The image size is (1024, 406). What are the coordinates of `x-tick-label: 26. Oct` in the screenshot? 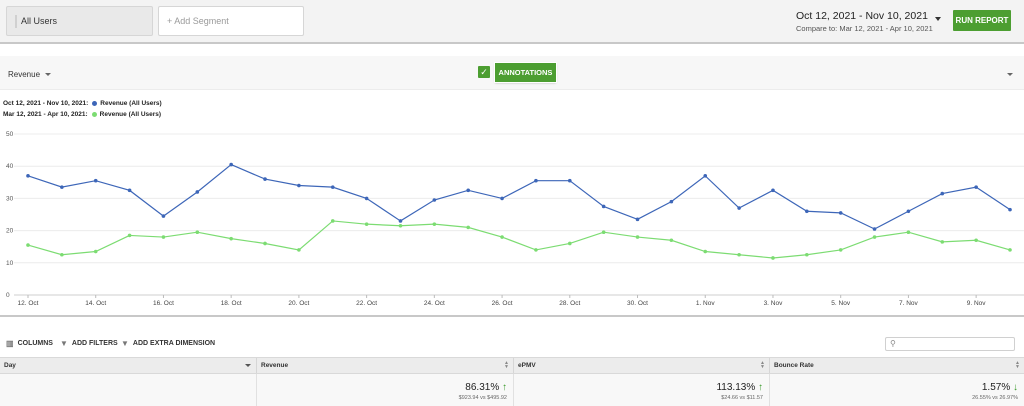 It's located at (502, 303).